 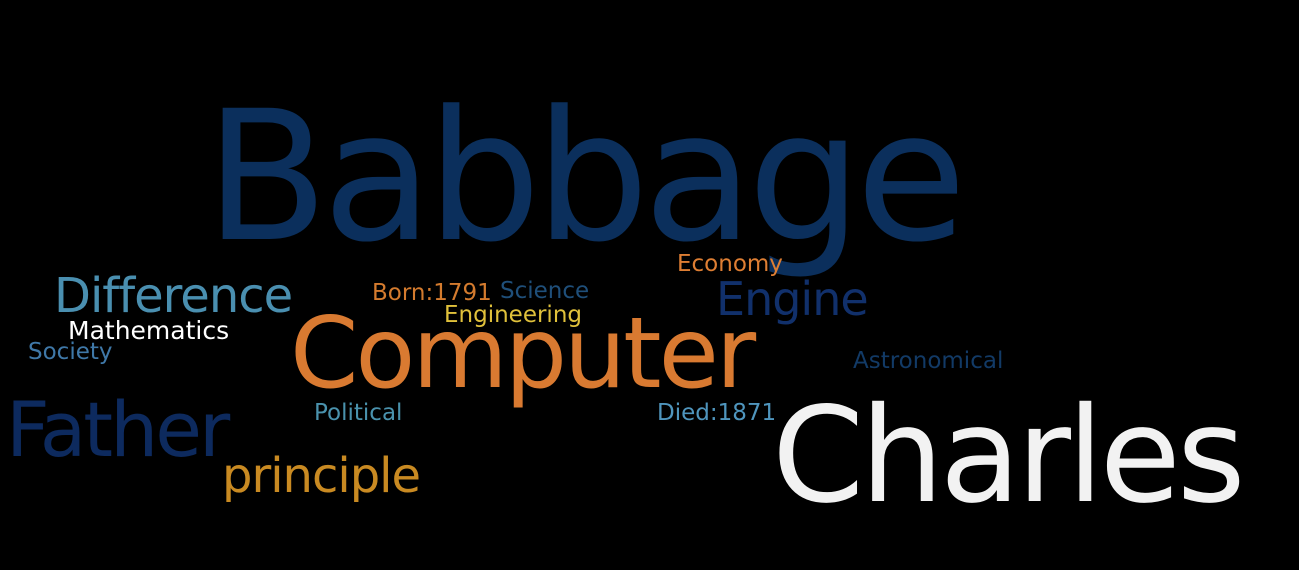 I want to click on word-astronomical: Astronomical, so click(x=928, y=361).